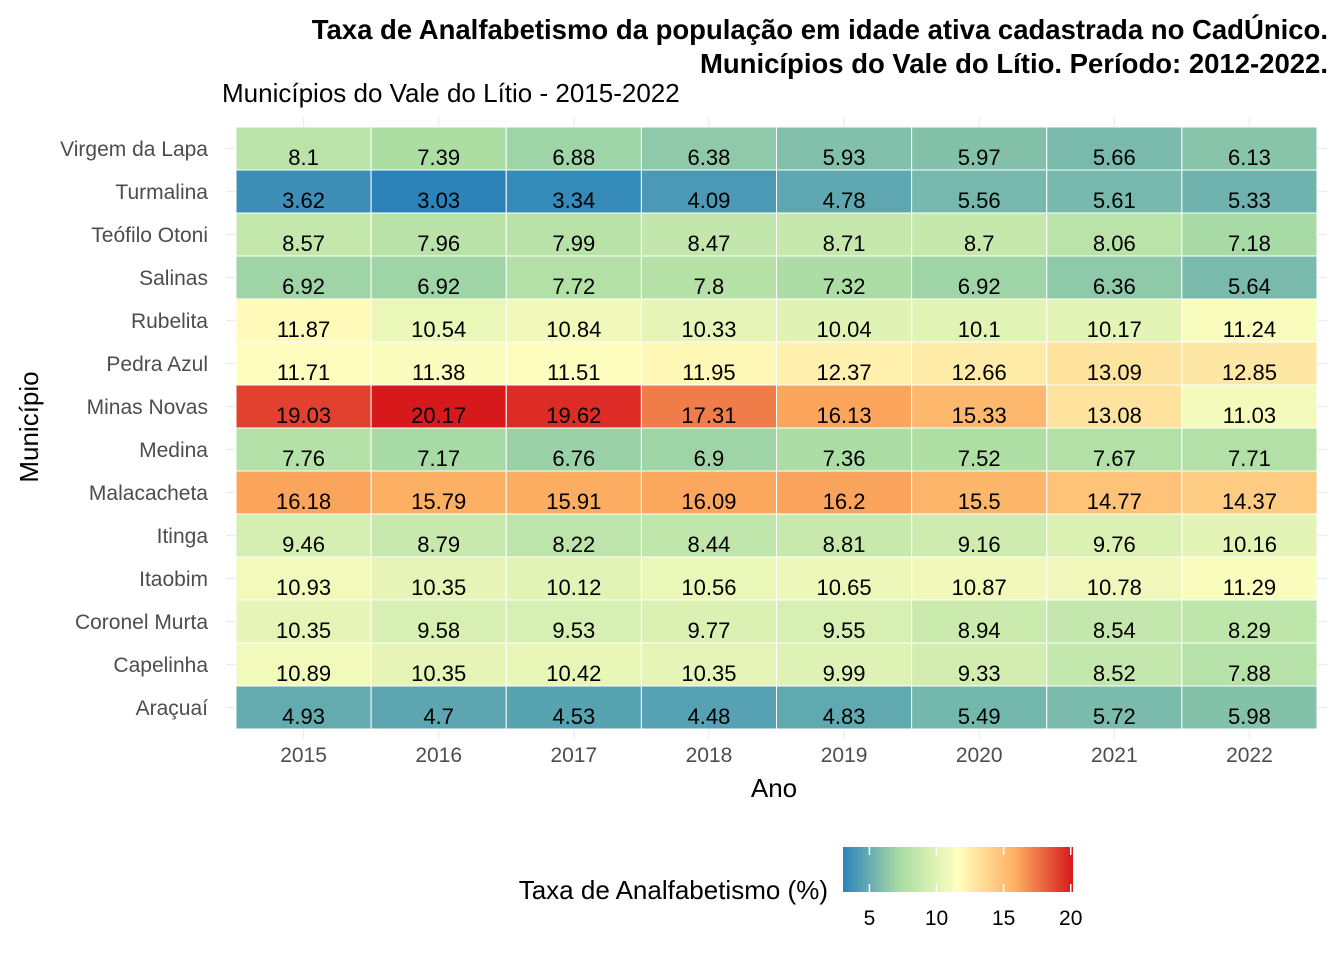 The width and height of the screenshot is (1344, 960). What do you see at coordinates (776, 755) in the screenshot?
I see `x-axis-tick-labels: 2015 2016 2017 2018 2019 2020 2021 2022` at bounding box center [776, 755].